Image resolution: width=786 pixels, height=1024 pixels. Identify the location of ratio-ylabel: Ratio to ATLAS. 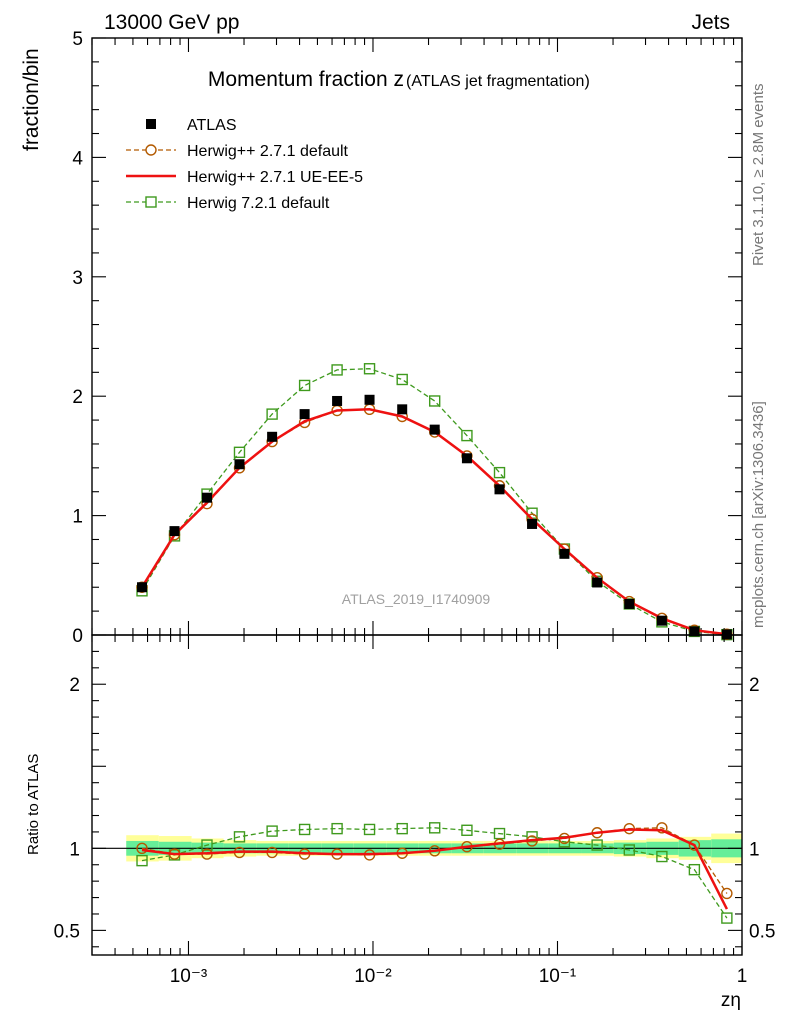
(33, 804).